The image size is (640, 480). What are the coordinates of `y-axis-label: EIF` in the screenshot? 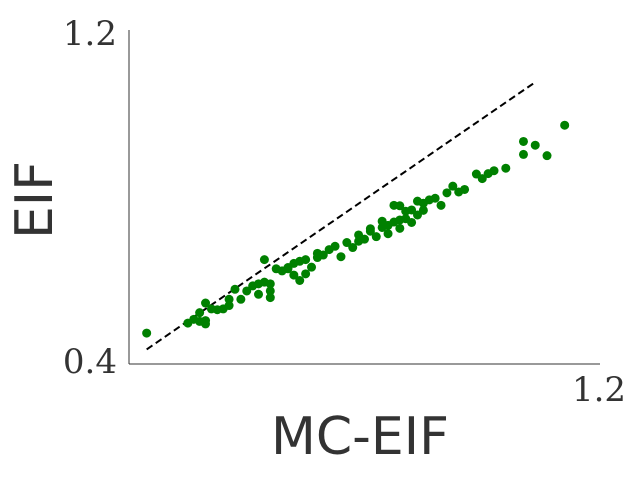 It's located at (35, 200).